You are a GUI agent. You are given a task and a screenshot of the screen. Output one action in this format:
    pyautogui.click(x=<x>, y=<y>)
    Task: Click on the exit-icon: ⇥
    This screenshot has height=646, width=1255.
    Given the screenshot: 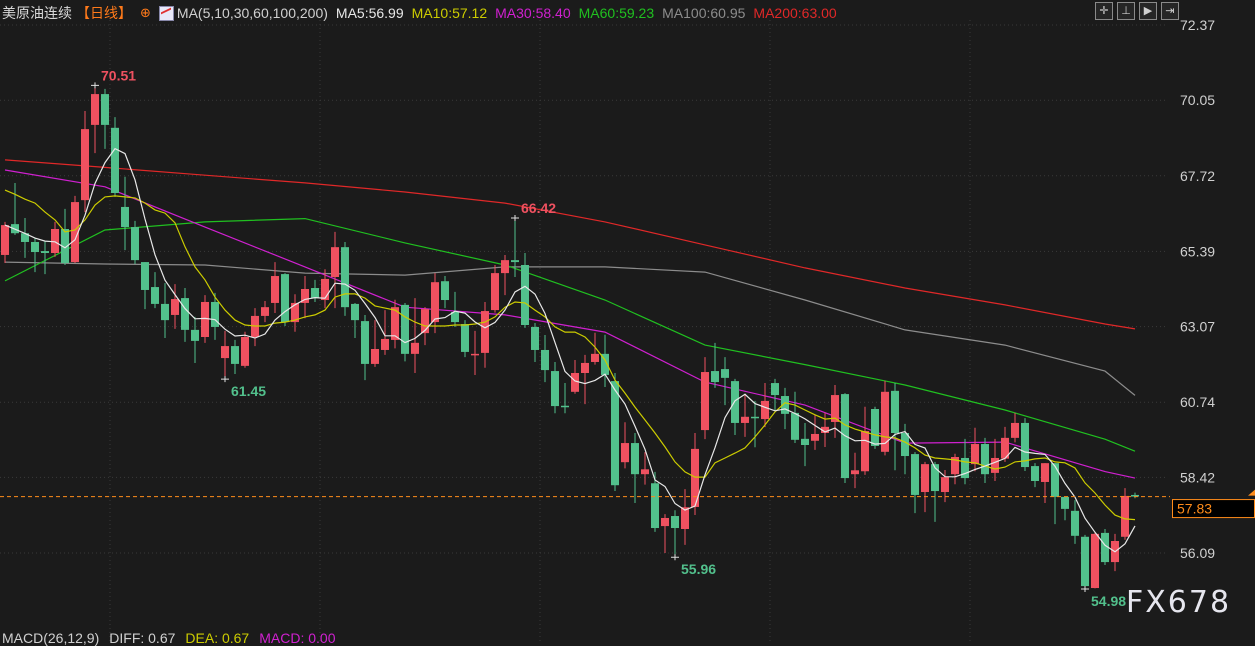 What is the action you would take?
    pyautogui.click(x=1170, y=11)
    